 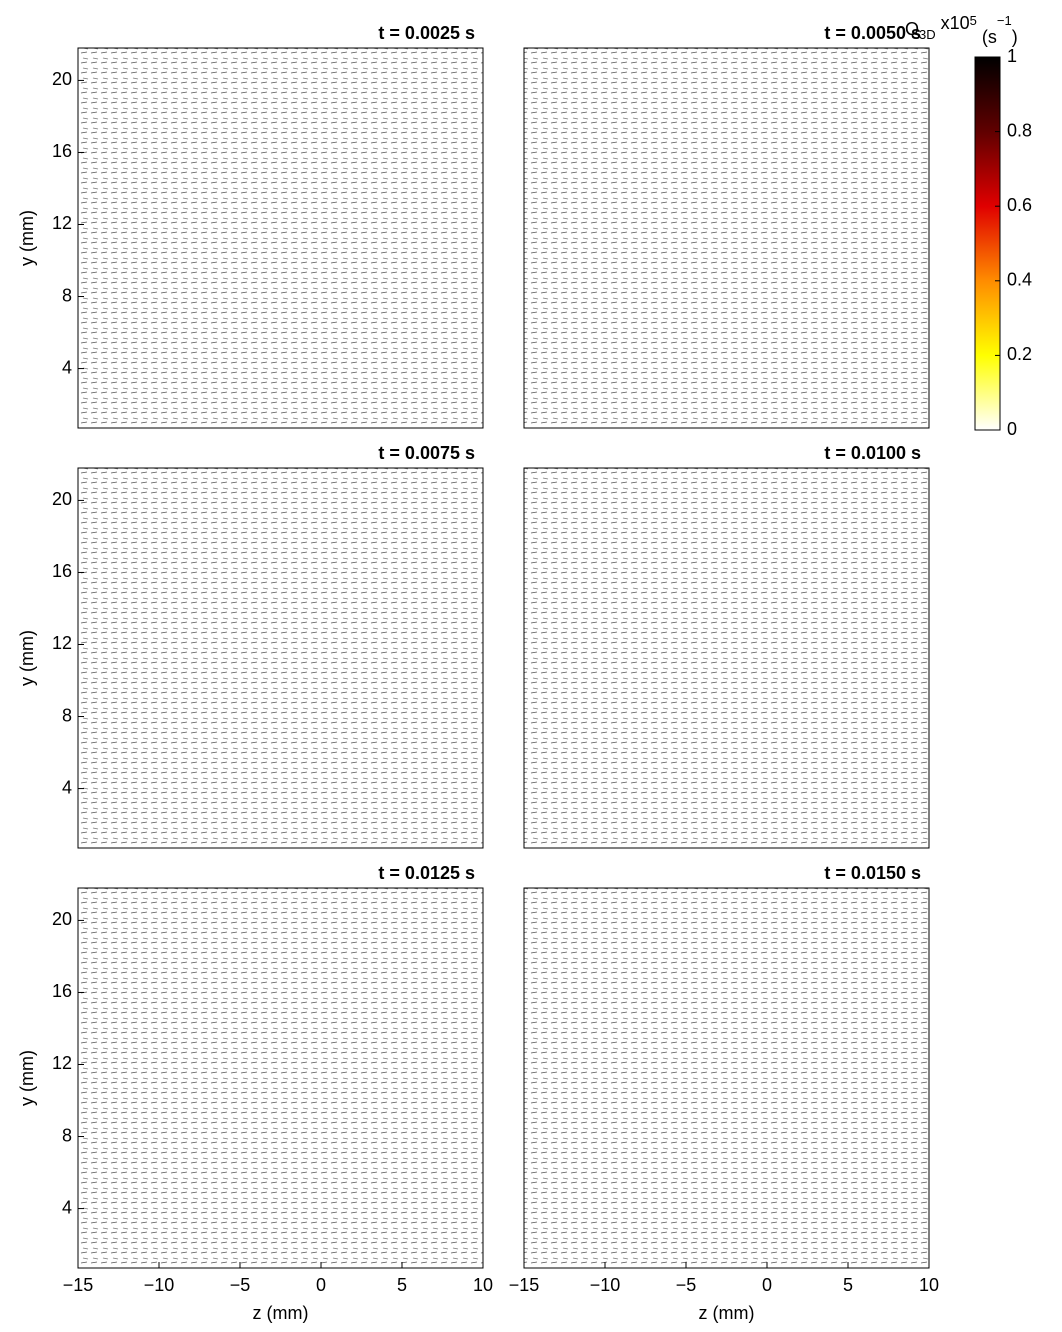 What do you see at coordinates (1004, 20) in the screenshot?
I see `label-part: −1` at bounding box center [1004, 20].